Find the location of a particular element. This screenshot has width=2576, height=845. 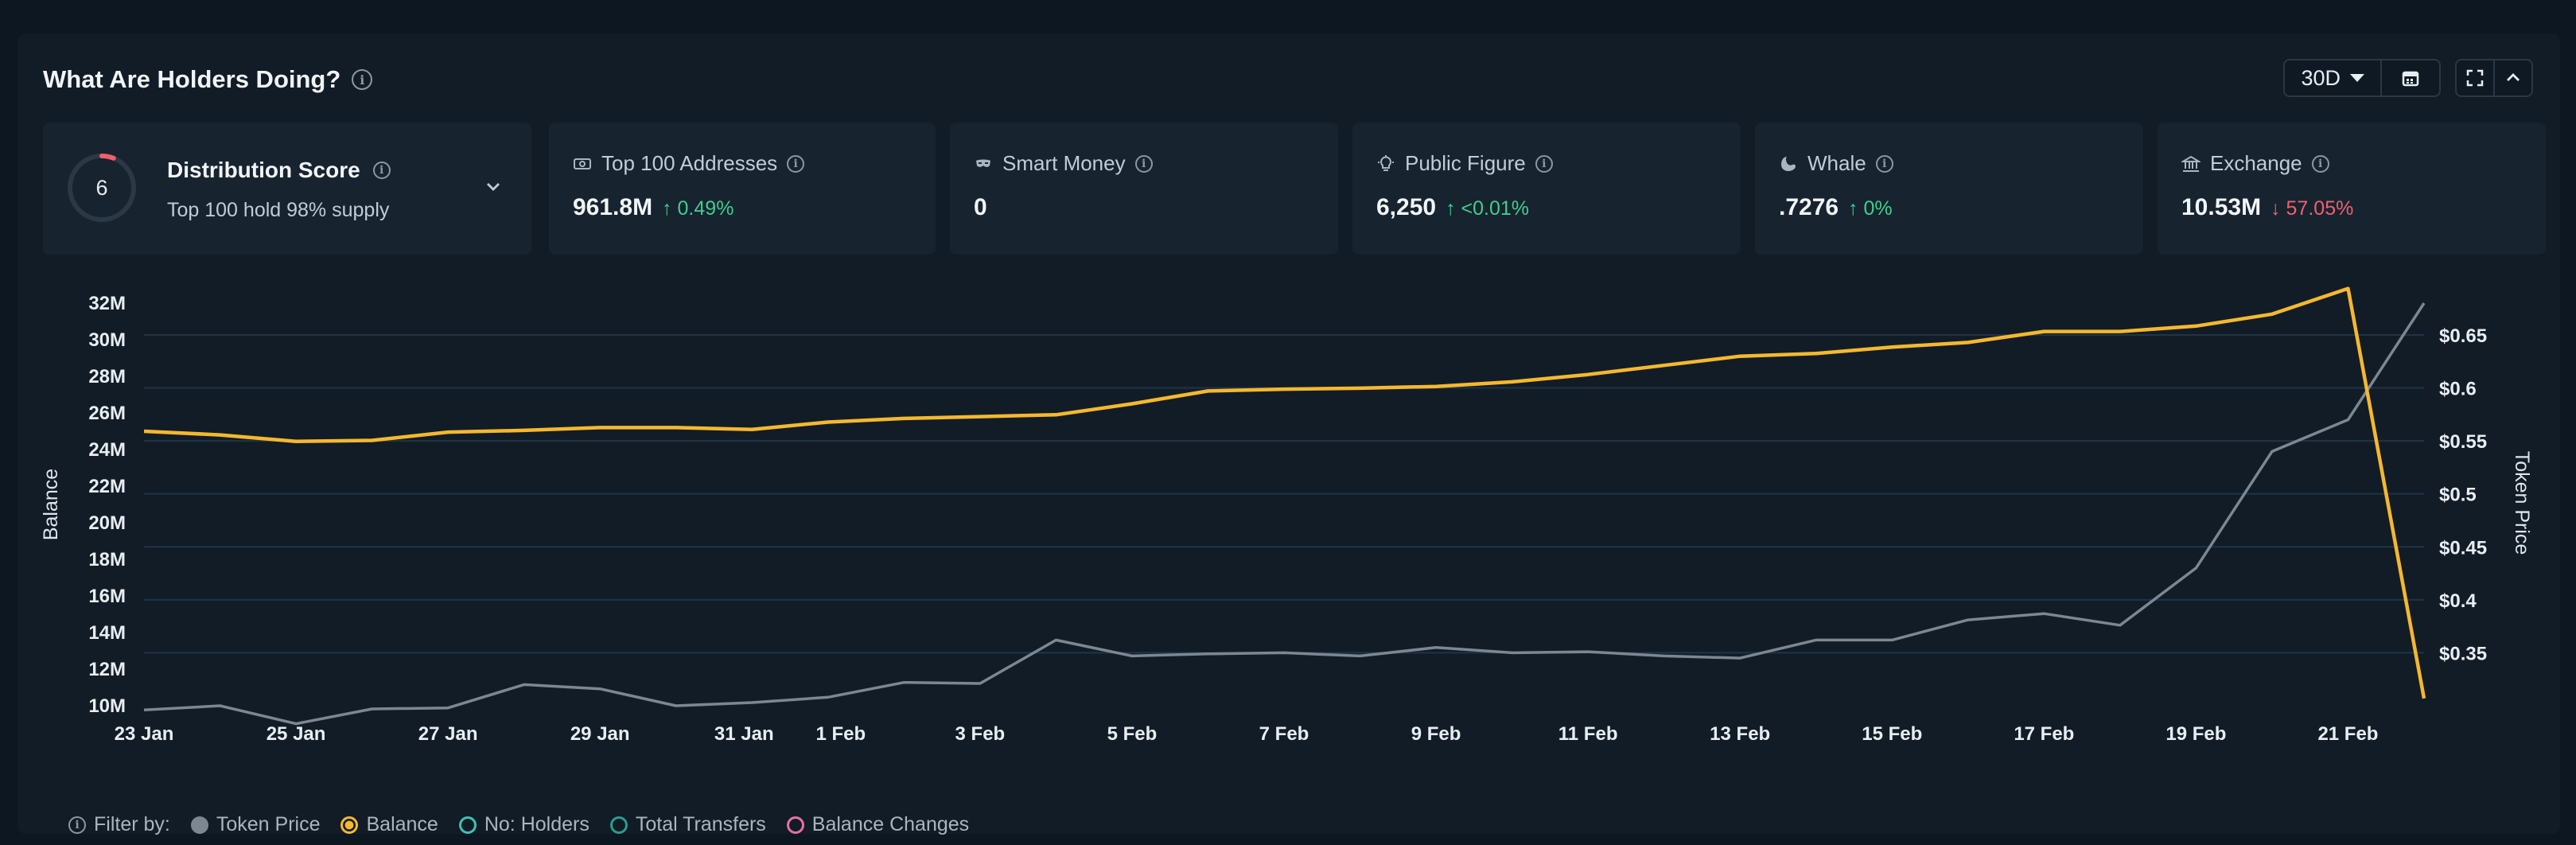

y2-tick-label: $0.45 is located at coordinates (2463, 548).